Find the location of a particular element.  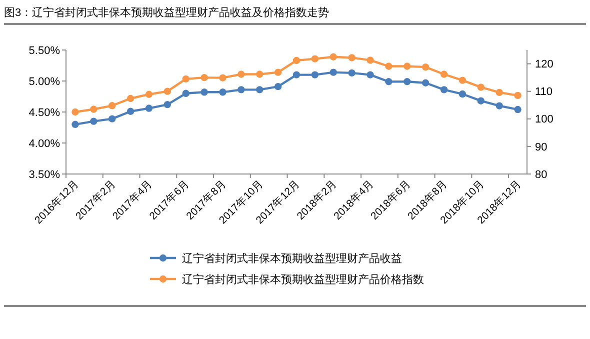

y2-tick-label: 100 is located at coordinates (544, 120).